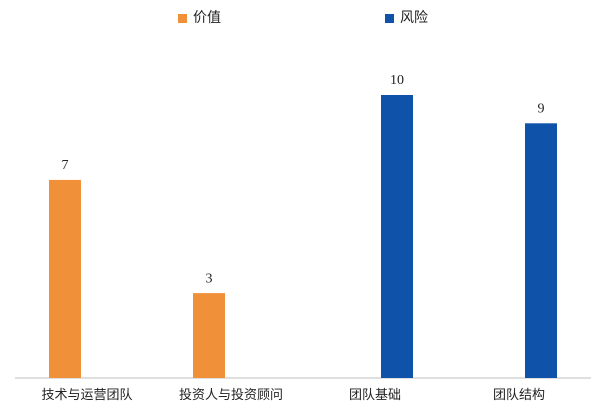 Image resolution: width=600 pixels, height=411 pixels. I want to click on data-label: 10, so click(397, 80).